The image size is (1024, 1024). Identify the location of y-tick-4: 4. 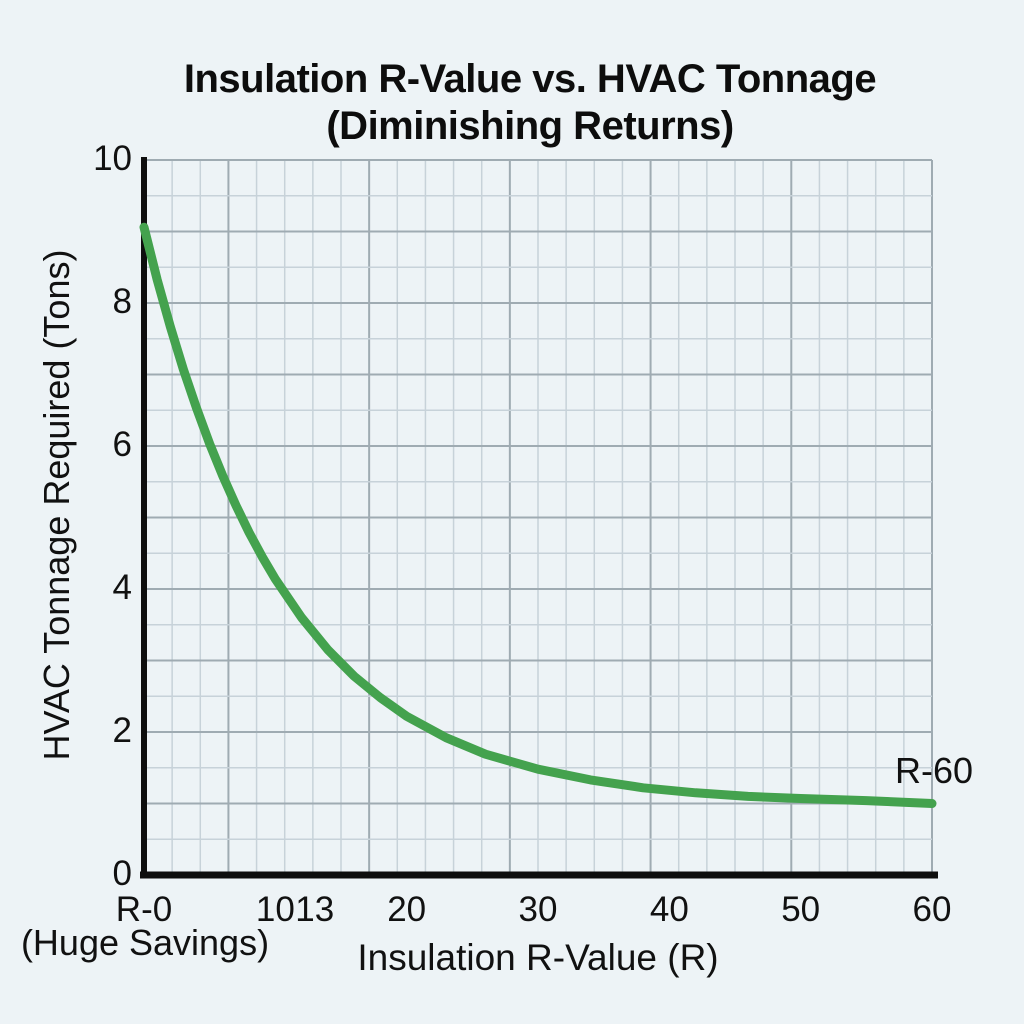
(122, 588).